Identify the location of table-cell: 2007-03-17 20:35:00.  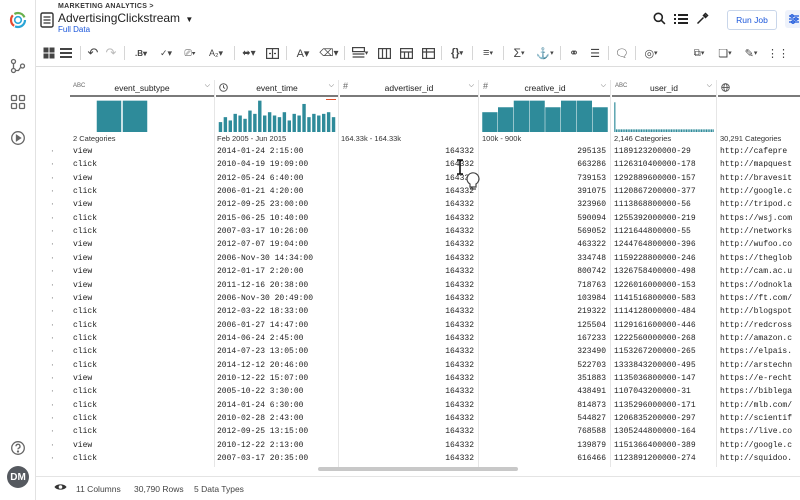
(263, 459).